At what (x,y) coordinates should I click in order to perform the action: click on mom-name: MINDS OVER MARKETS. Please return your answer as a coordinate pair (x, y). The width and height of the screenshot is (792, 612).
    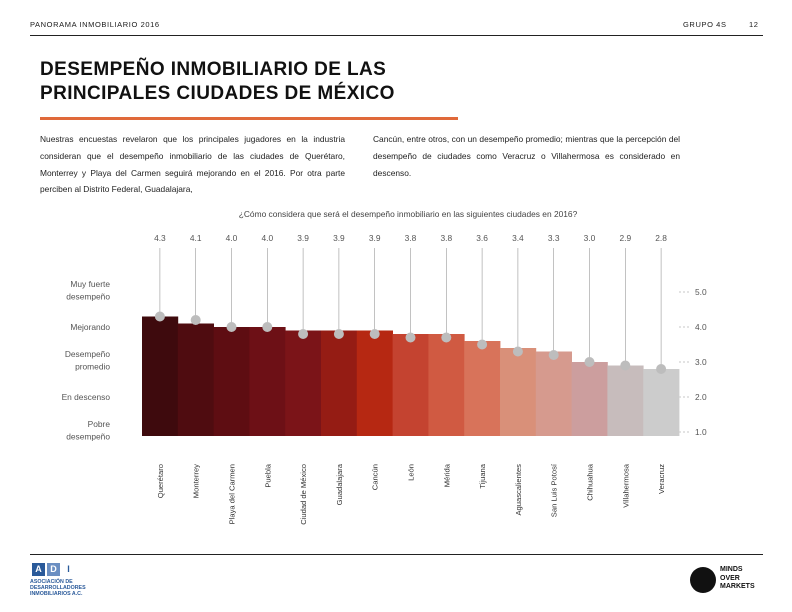
    Looking at the image, I should click on (737, 579).